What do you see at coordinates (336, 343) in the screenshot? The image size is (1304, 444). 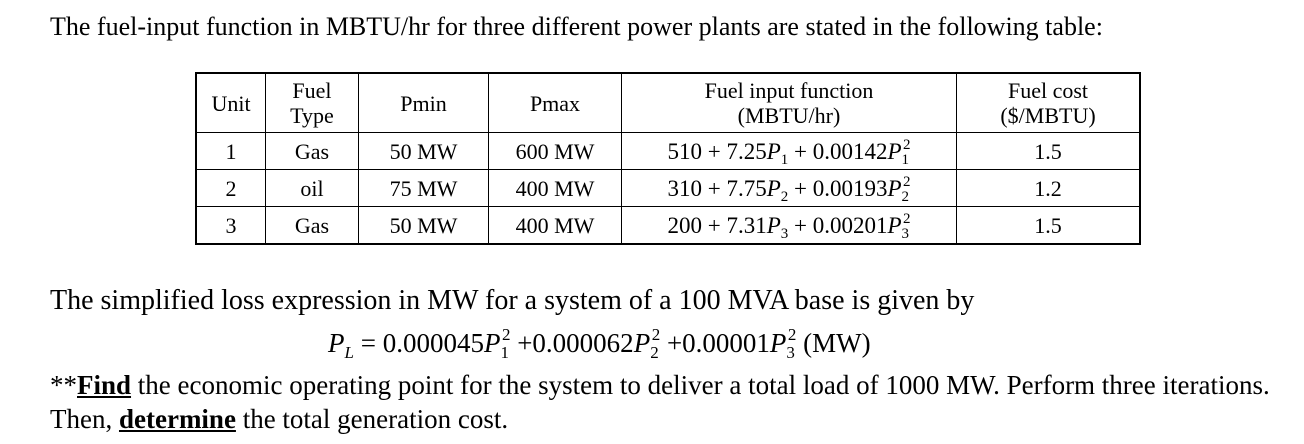 I see `loss-lhs-var: P` at bounding box center [336, 343].